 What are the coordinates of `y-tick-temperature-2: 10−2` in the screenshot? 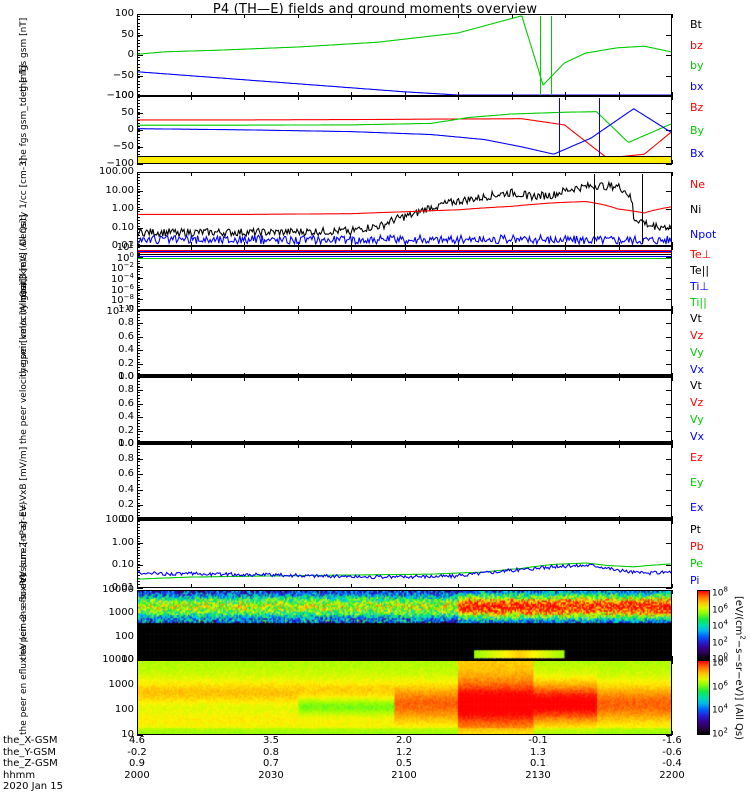 It's located at (122, 268).